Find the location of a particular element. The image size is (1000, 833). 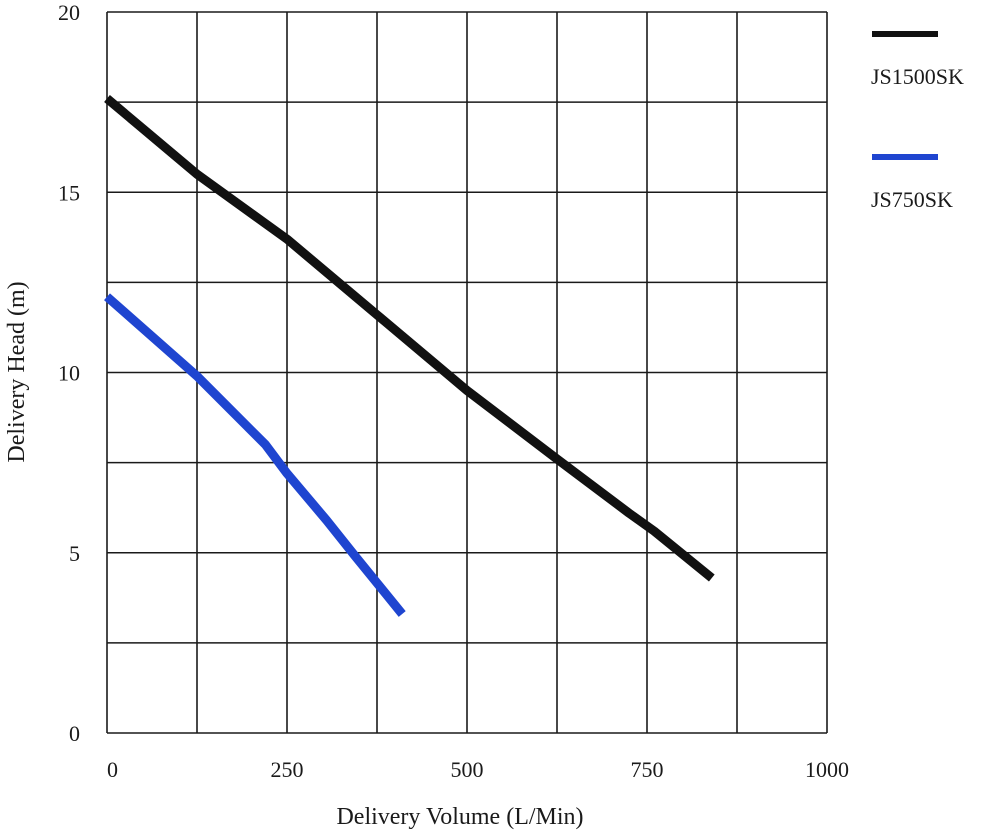

x-axis-tick-labels: 0 250 500 750 1000 is located at coordinates (478, 769).